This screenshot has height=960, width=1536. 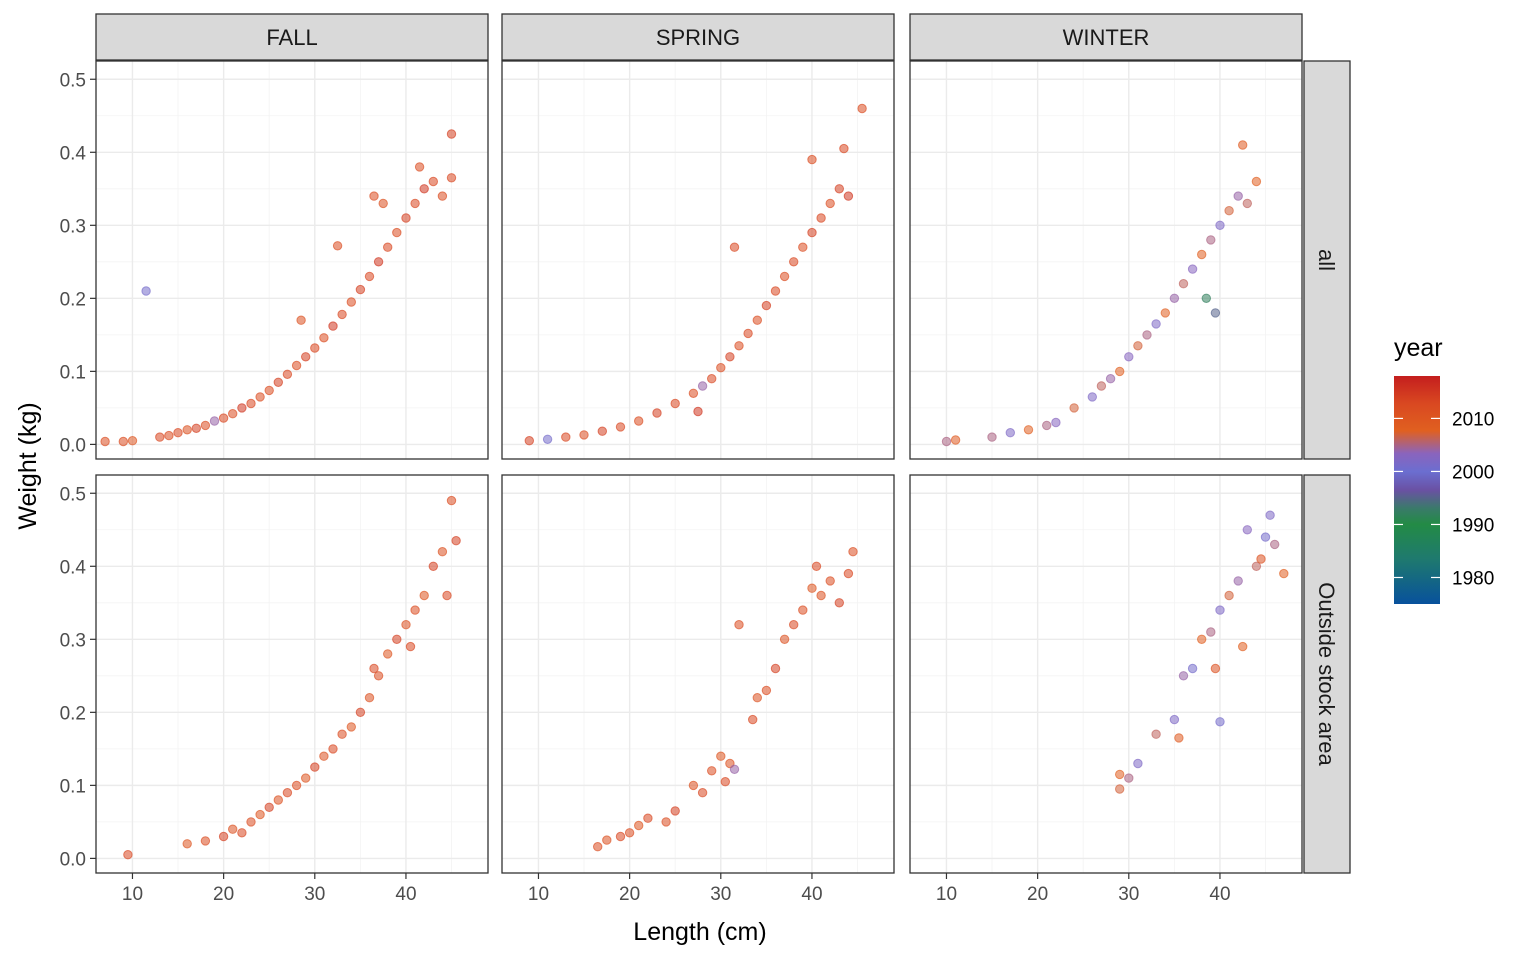 What do you see at coordinates (1417, 490) in the screenshot?
I see `legend-colorbar` at bounding box center [1417, 490].